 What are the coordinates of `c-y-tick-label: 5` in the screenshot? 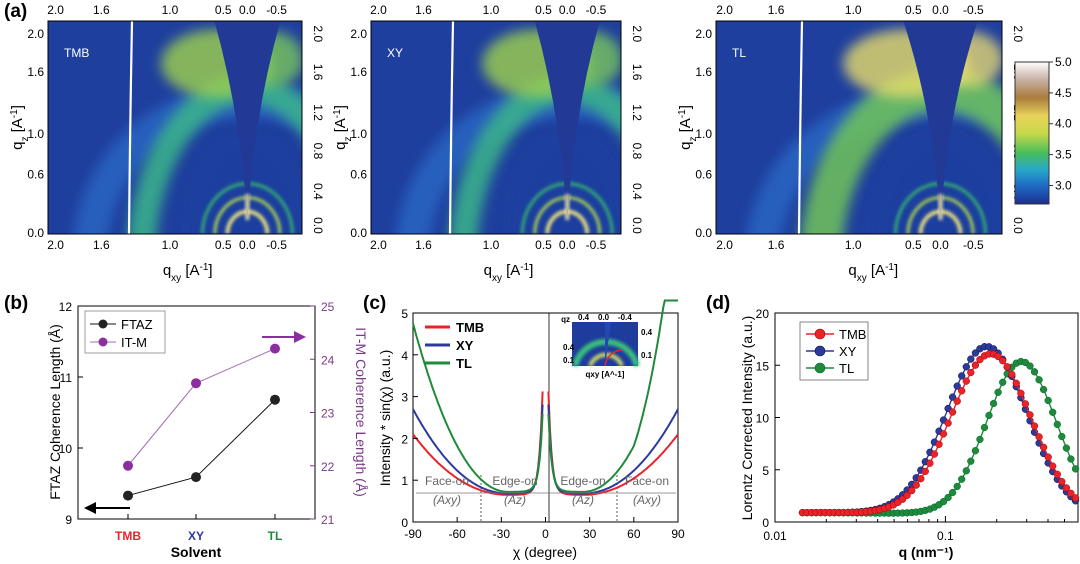 It's located at (404, 314).